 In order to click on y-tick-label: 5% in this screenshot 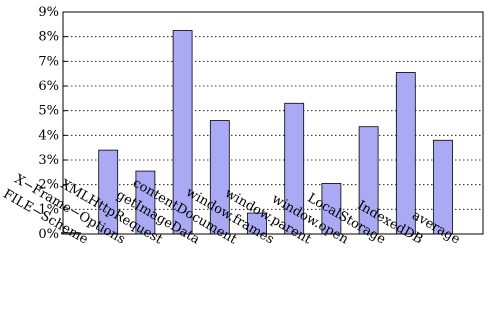, I will do `click(48, 111)`.